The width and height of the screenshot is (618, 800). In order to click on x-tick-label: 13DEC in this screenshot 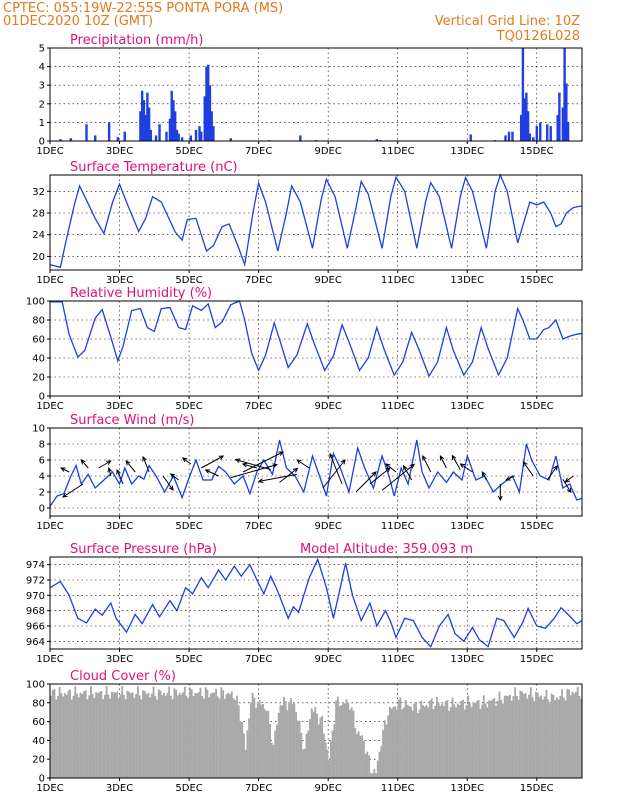, I will do `click(467, 526)`.